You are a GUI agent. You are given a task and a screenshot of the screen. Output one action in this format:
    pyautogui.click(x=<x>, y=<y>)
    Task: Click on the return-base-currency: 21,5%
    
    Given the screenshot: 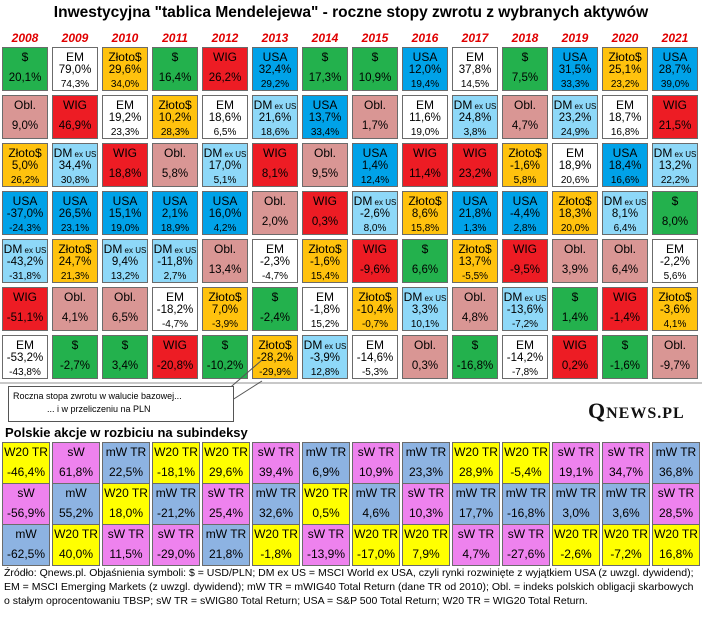 What is the action you would take?
    pyautogui.click(x=675, y=126)
    